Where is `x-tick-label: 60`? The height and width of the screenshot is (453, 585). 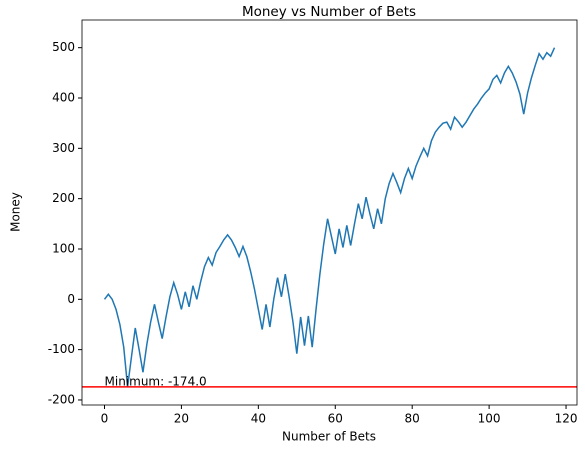 x-tick-label: 60 is located at coordinates (335, 419).